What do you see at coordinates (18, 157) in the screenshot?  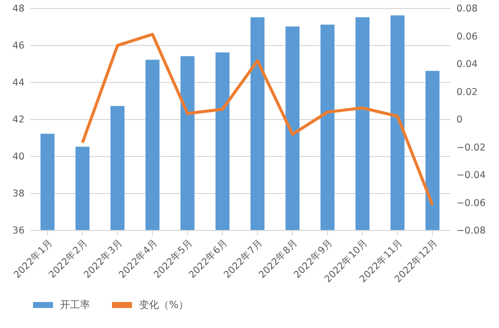 I see `y-tick-label: 40` at bounding box center [18, 157].